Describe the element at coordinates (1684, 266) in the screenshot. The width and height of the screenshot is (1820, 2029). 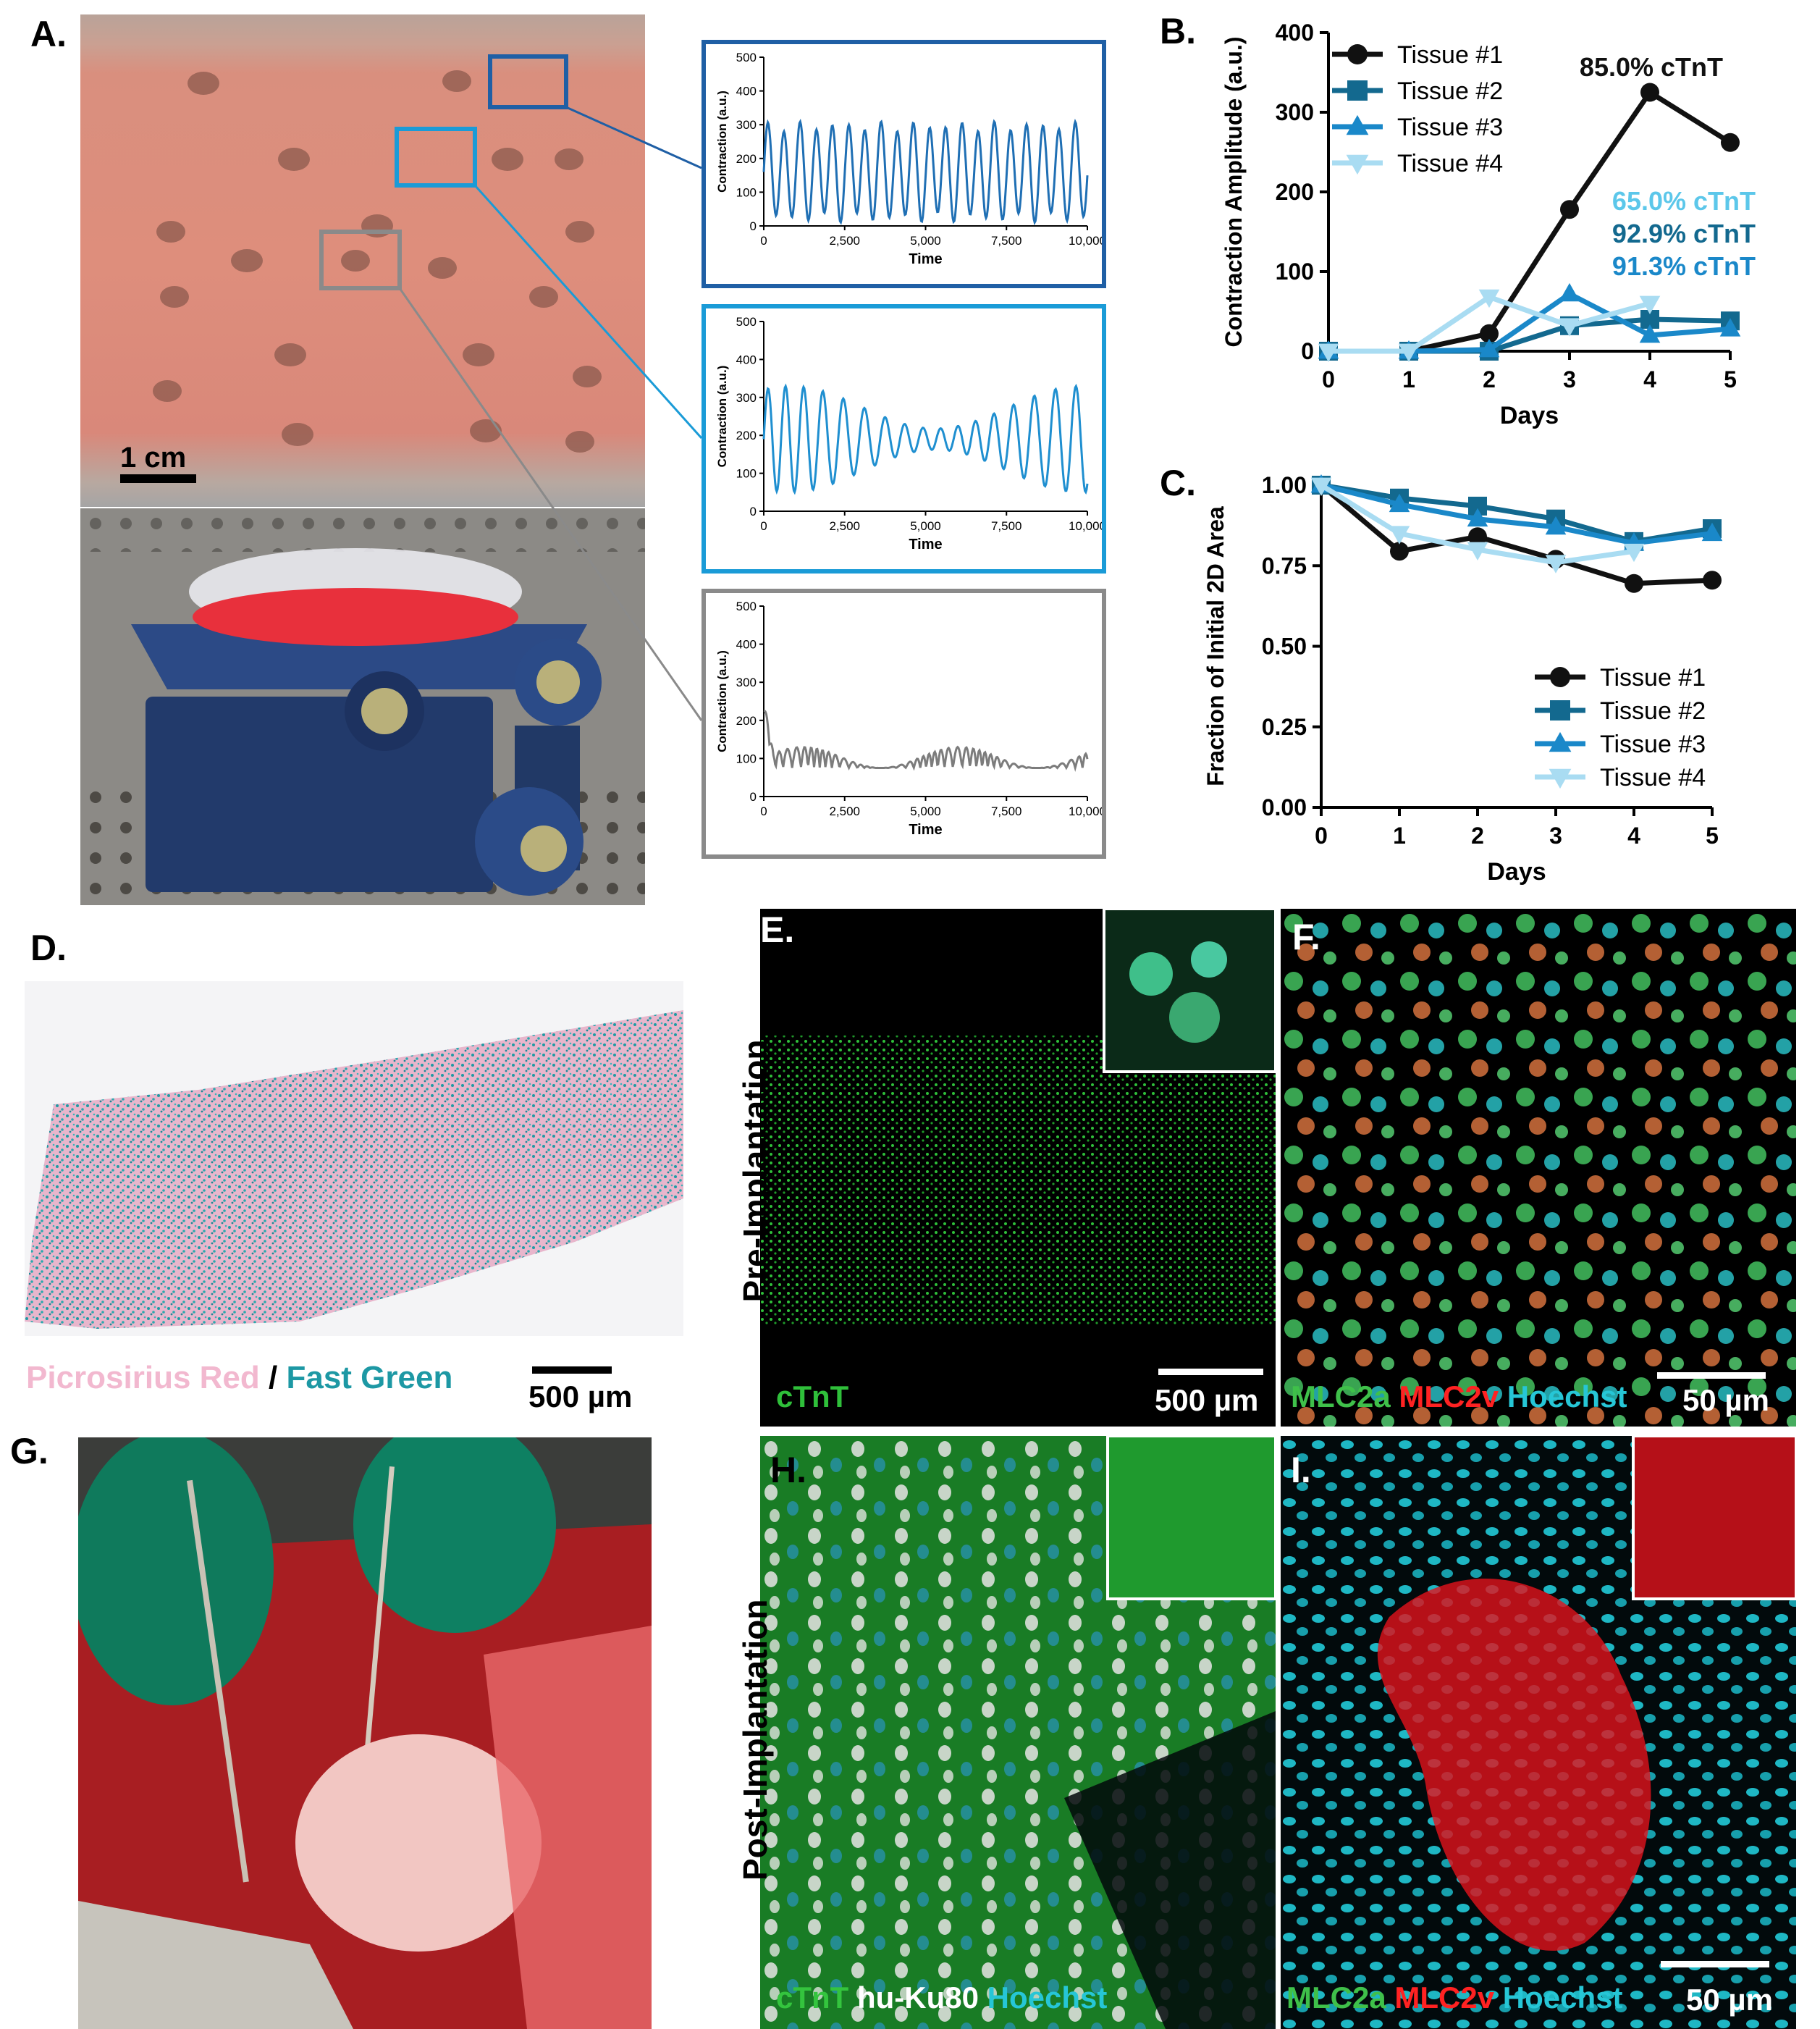
I see `annotation-4: 91.3% cTnT` at that location.